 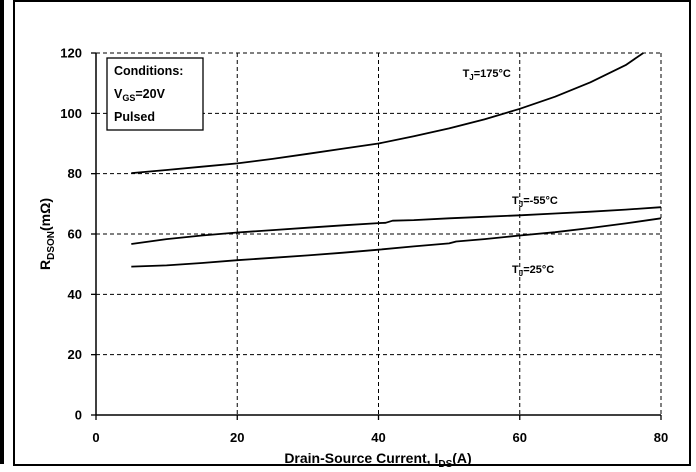 What do you see at coordinates (78, 415) in the screenshot?
I see `y-tick-label: 0` at bounding box center [78, 415].